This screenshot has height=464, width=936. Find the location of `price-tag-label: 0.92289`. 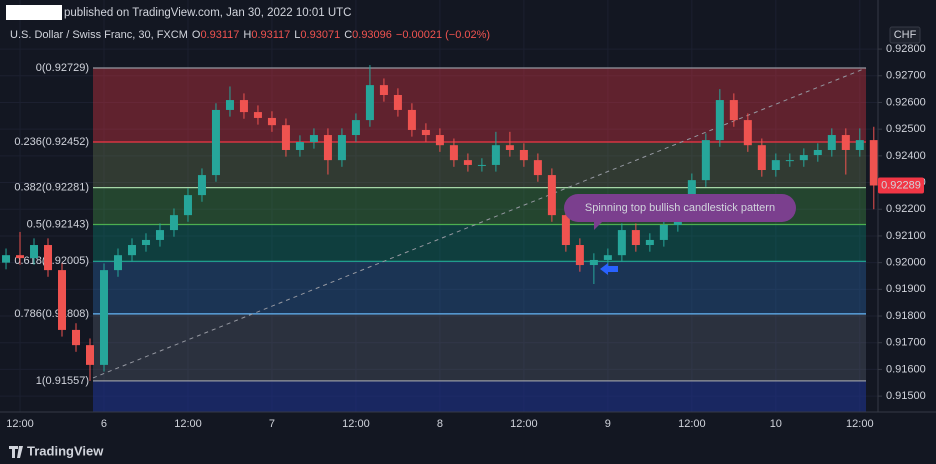

price-tag-label: 0.92289 is located at coordinates (901, 185).